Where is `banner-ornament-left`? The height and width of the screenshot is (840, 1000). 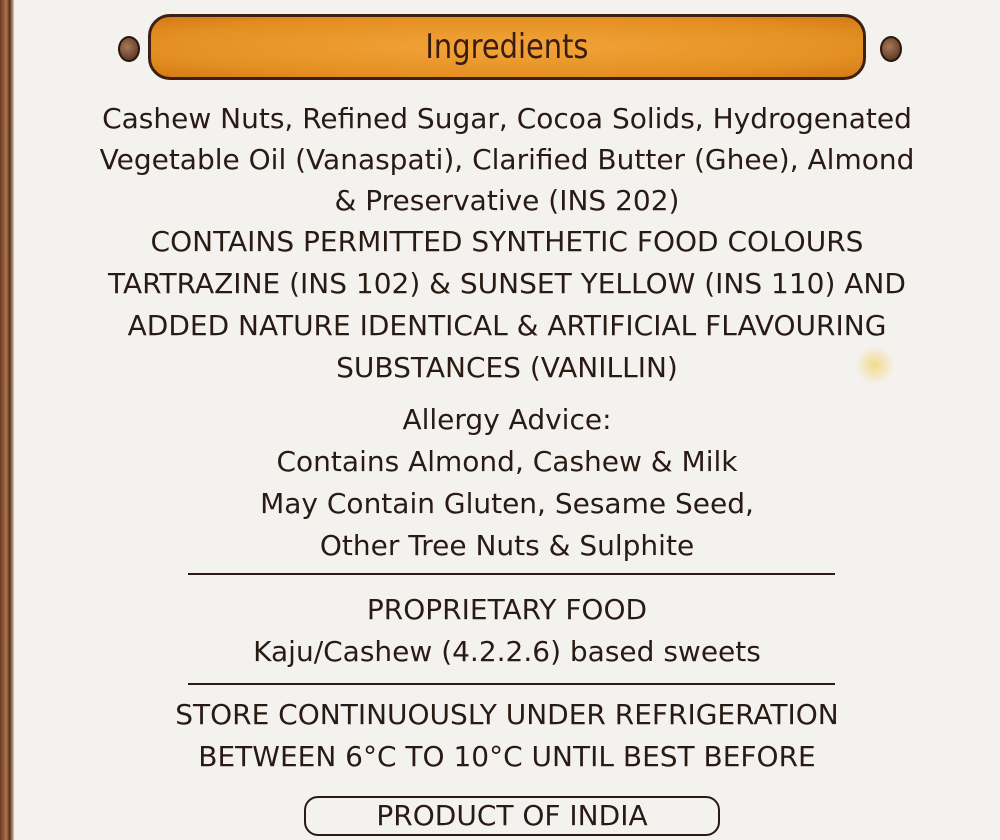 banner-ornament-left is located at coordinates (129, 49).